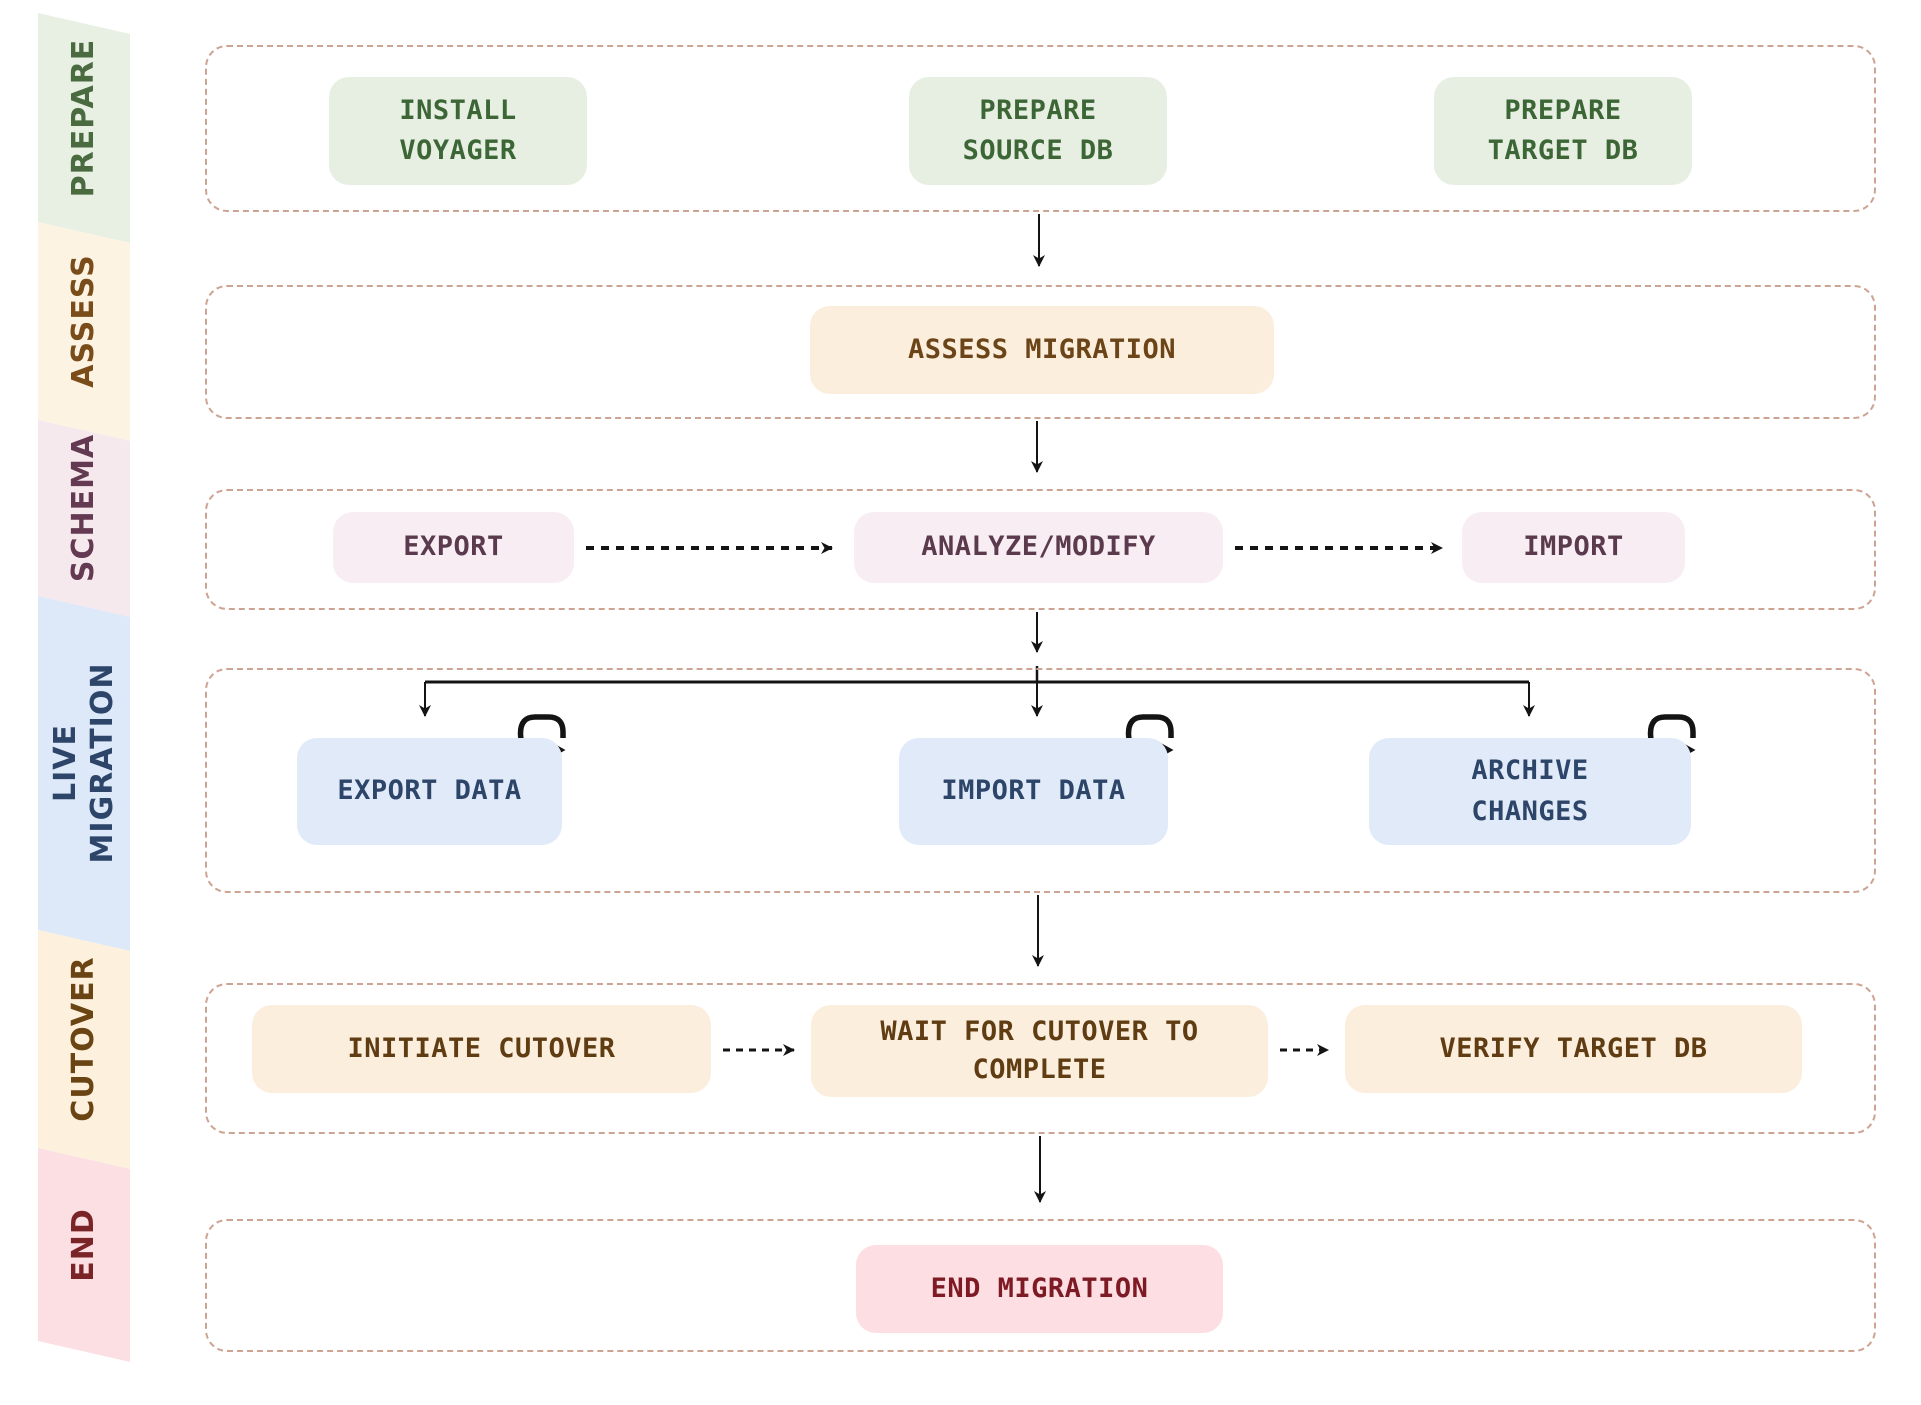 This screenshot has height=1405, width=1921. Describe the element at coordinates (481, 1049) in the screenshot. I see `node-initiate-cutover: INITIATE CUTOVER` at that location.